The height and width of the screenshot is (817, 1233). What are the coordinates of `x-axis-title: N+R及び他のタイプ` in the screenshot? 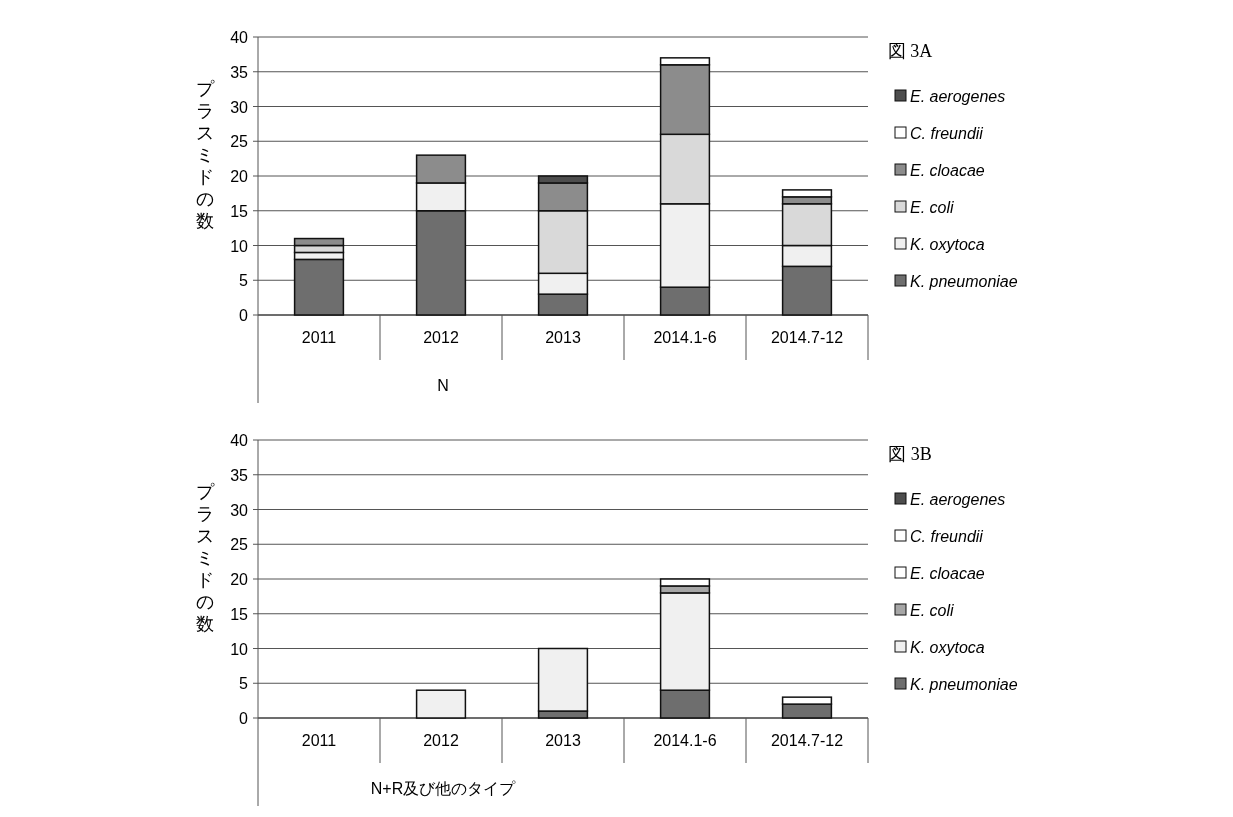 It's located at (443, 788).